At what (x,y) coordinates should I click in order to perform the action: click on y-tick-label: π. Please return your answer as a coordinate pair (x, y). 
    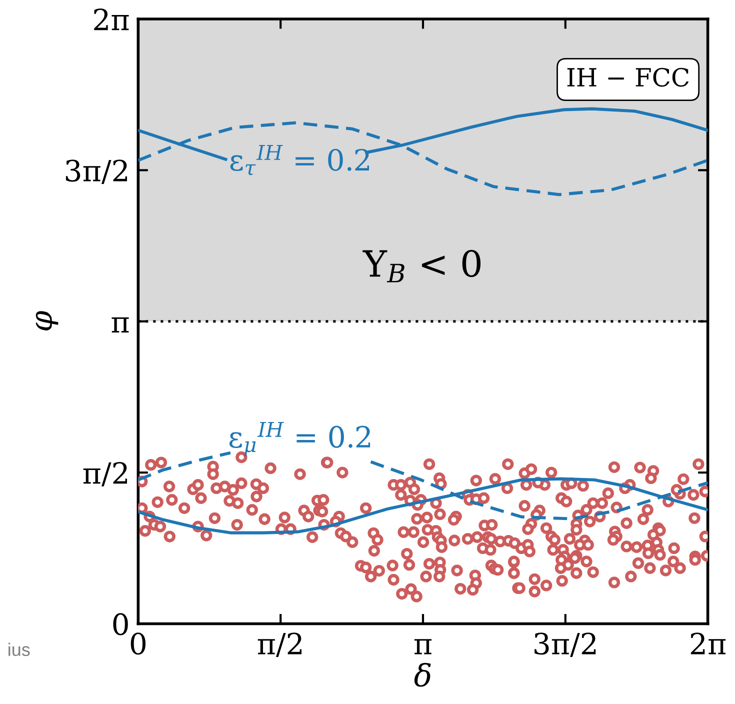
    Looking at the image, I should click on (120, 324).